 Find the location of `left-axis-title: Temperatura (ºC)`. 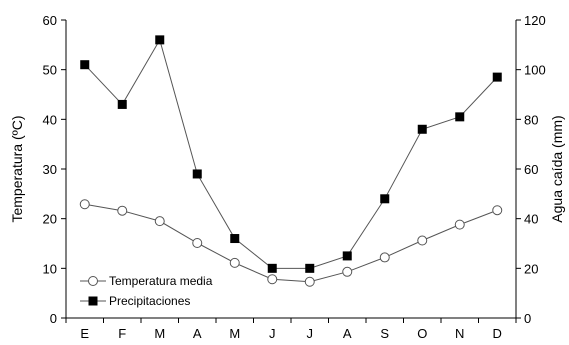

left-axis-title: Temperatura (ºC) is located at coordinates (17, 168).